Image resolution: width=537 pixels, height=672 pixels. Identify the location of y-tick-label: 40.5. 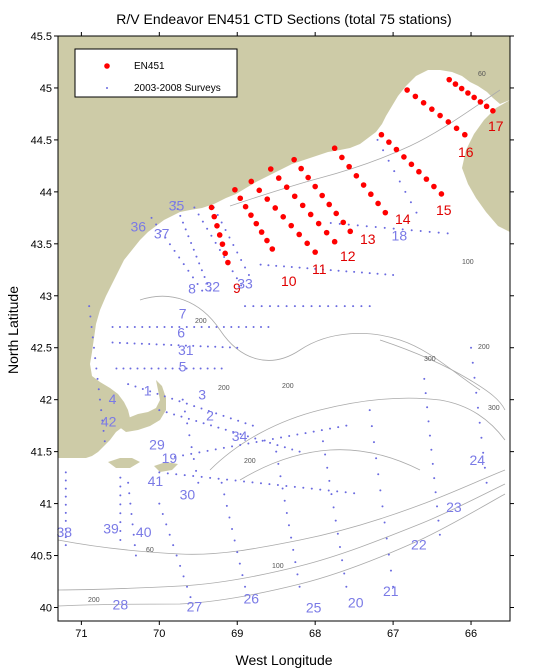
(41, 557).